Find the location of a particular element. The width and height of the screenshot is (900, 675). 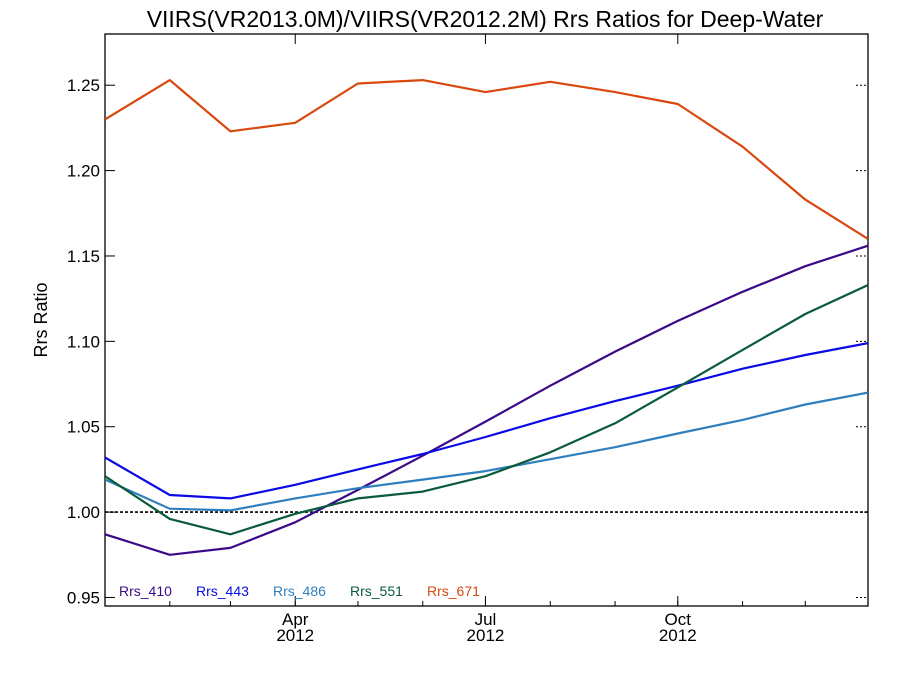

legend: Rrs_410 Rrs_443 Rrs_486 Rrs_551 Rrs_671 is located at coordinates (299, 591).